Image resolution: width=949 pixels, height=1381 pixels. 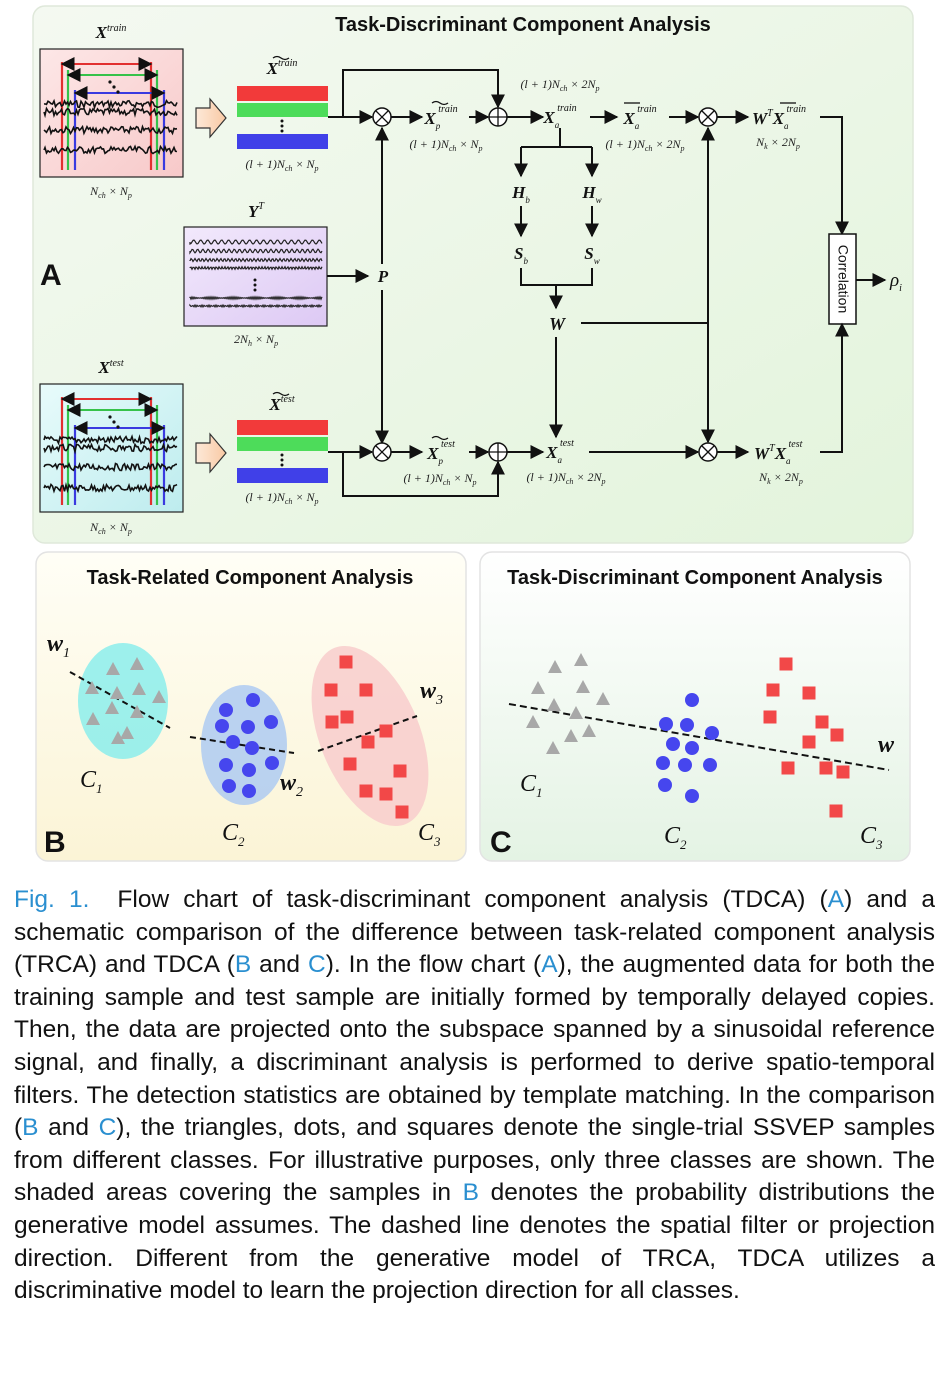 I want to click on w-matrix-label: W, so click(x=558, y=324).